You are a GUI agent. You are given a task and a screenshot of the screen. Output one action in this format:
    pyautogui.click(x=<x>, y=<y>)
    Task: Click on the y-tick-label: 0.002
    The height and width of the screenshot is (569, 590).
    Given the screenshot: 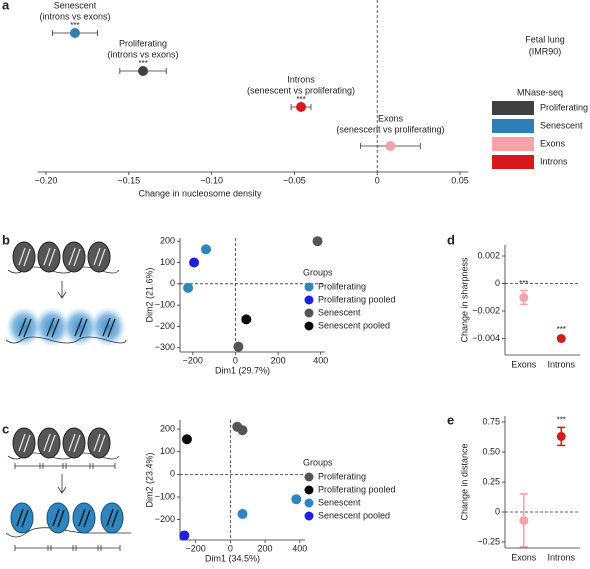 What is the action you would take?
    pyautogui.click(x=488, y=255)
    